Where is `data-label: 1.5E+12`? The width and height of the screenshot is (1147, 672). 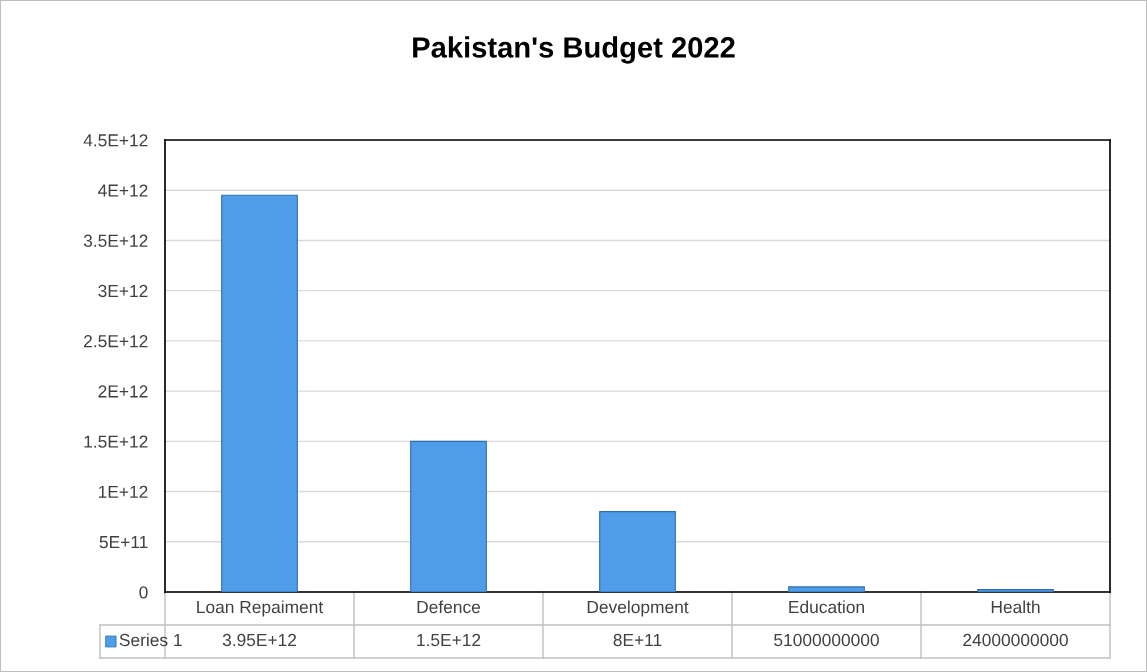
data-label: 1.5E+12 is located at coordinates (449, 640).